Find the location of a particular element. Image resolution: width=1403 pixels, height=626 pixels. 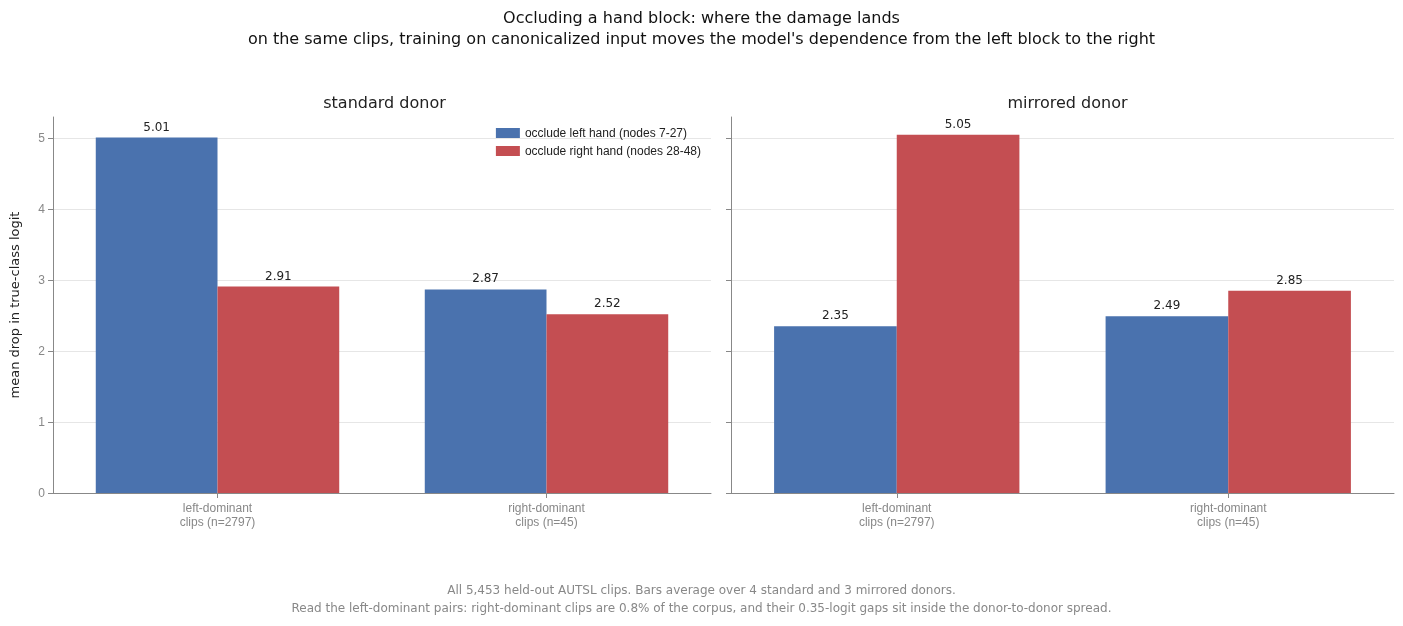

y-tick-label: 5 is located at coordinates (42, 138).